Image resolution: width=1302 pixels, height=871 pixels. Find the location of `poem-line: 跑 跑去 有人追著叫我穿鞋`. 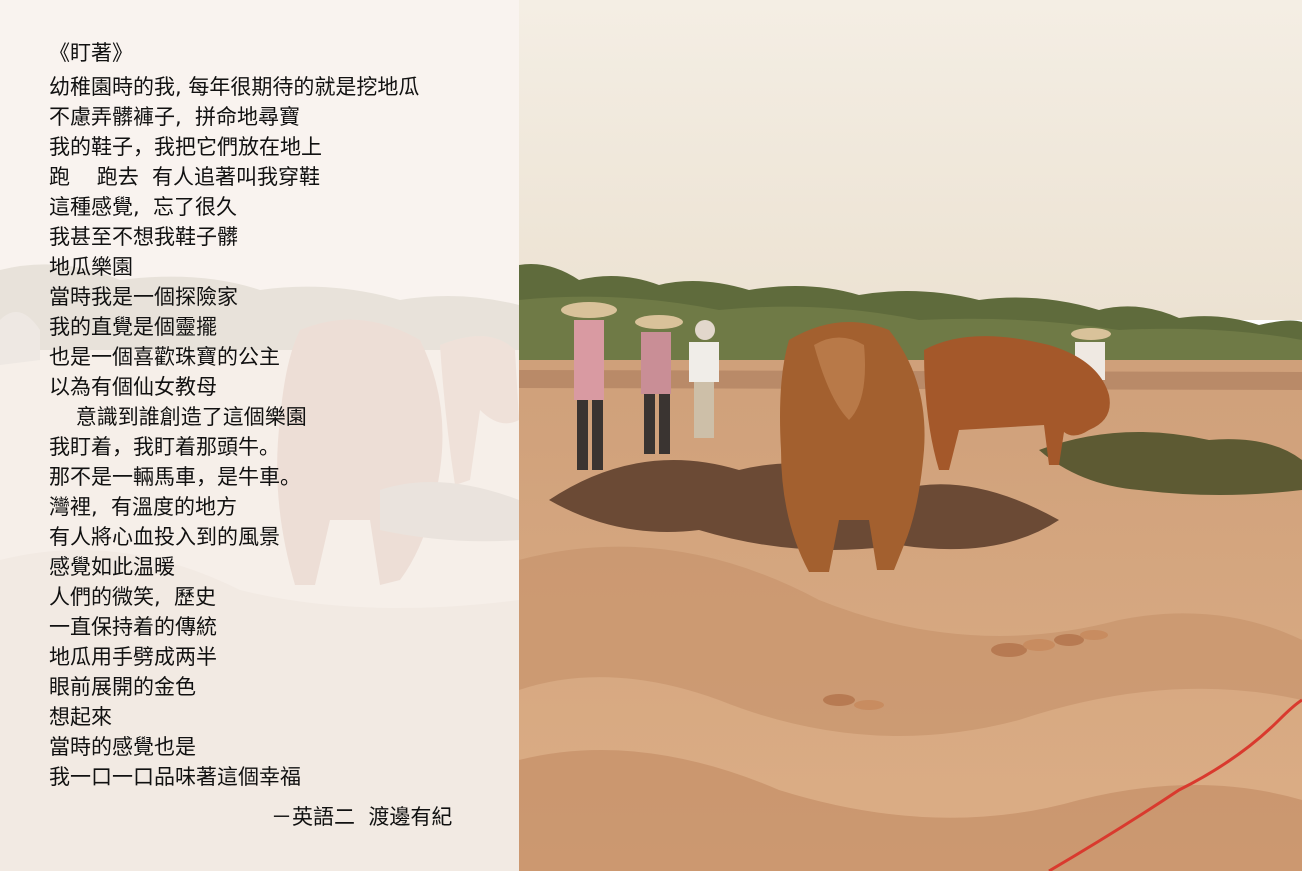

poem-line: 跑 跑去 有人追著叫我穿鞋 is located at coordinates (185, 177).